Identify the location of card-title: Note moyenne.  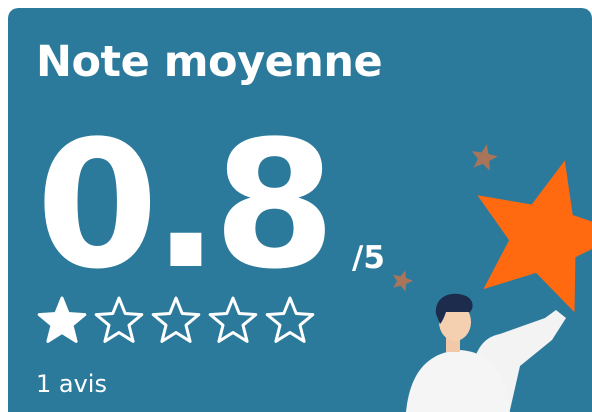
(209, 62).